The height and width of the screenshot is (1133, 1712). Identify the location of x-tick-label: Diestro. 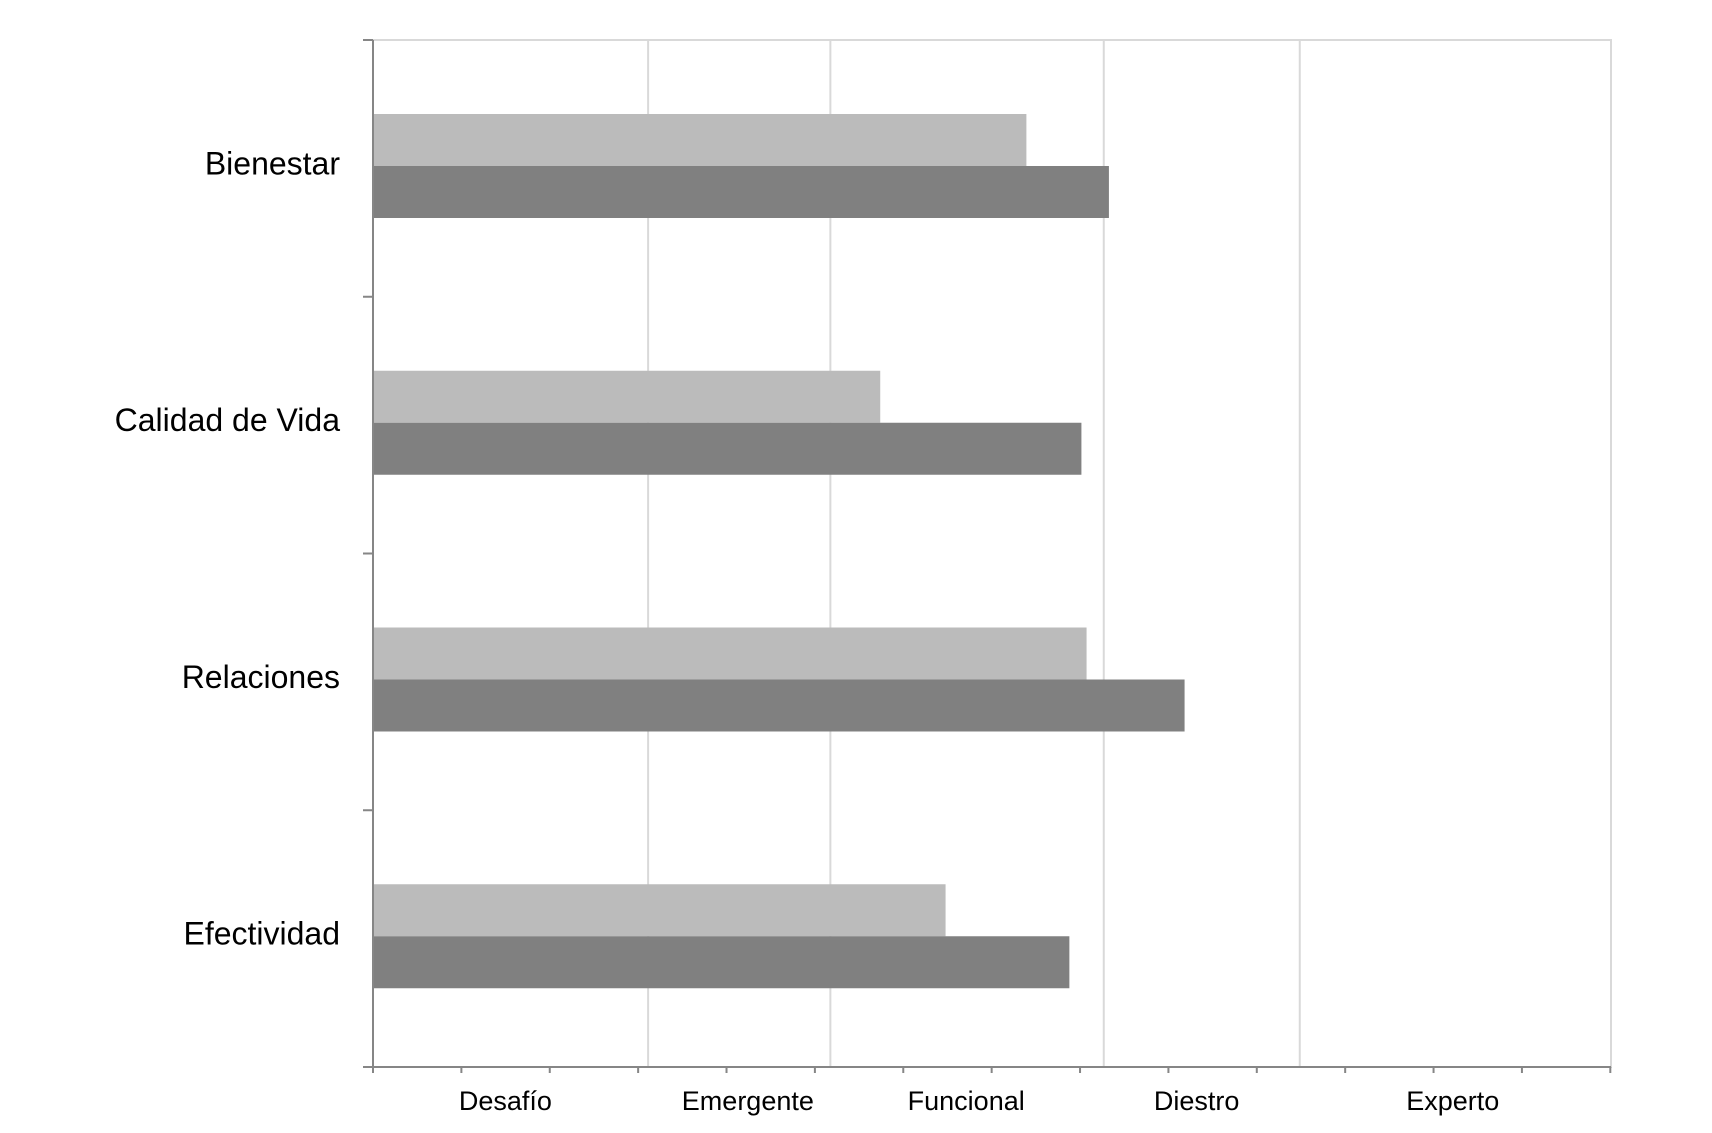
(1197, 1101).